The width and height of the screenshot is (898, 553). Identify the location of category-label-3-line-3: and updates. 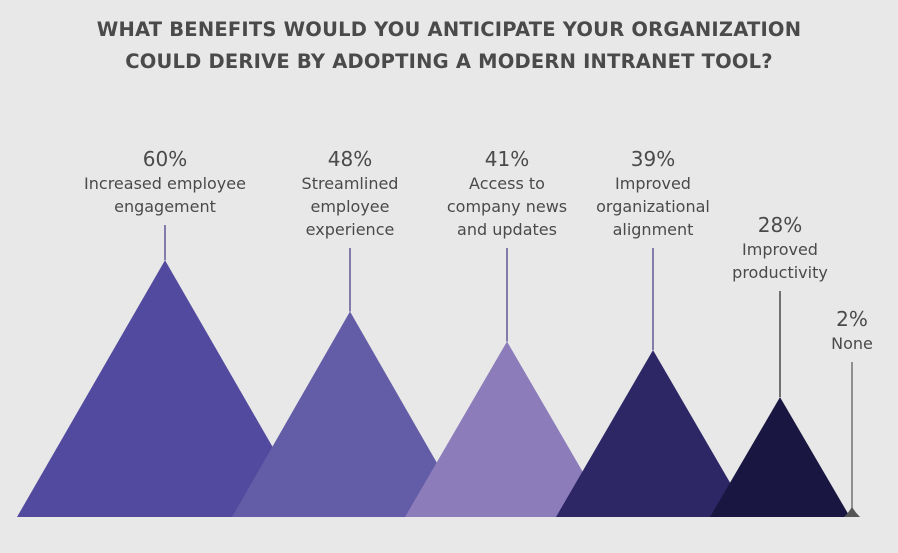
(507, 229).